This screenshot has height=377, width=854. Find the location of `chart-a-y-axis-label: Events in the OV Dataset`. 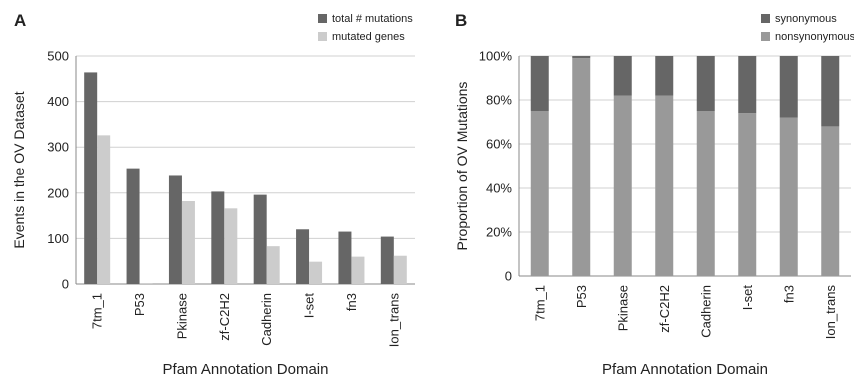

chart-a-y-axis-label: Events in the OV Dataset is located at coordinates (19, 169).